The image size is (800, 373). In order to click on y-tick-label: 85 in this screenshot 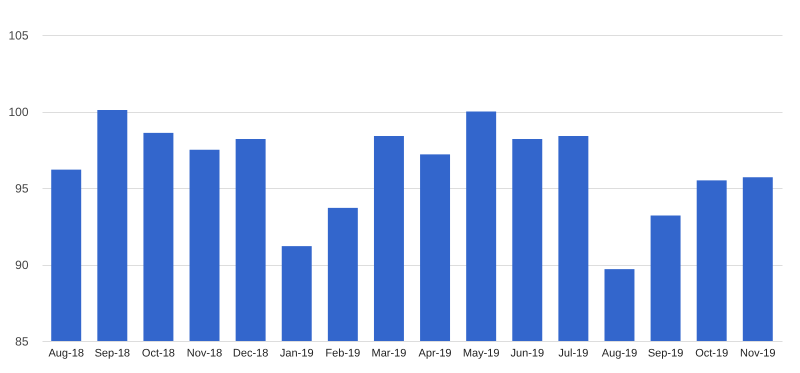, I will do `click(22, 341)`.